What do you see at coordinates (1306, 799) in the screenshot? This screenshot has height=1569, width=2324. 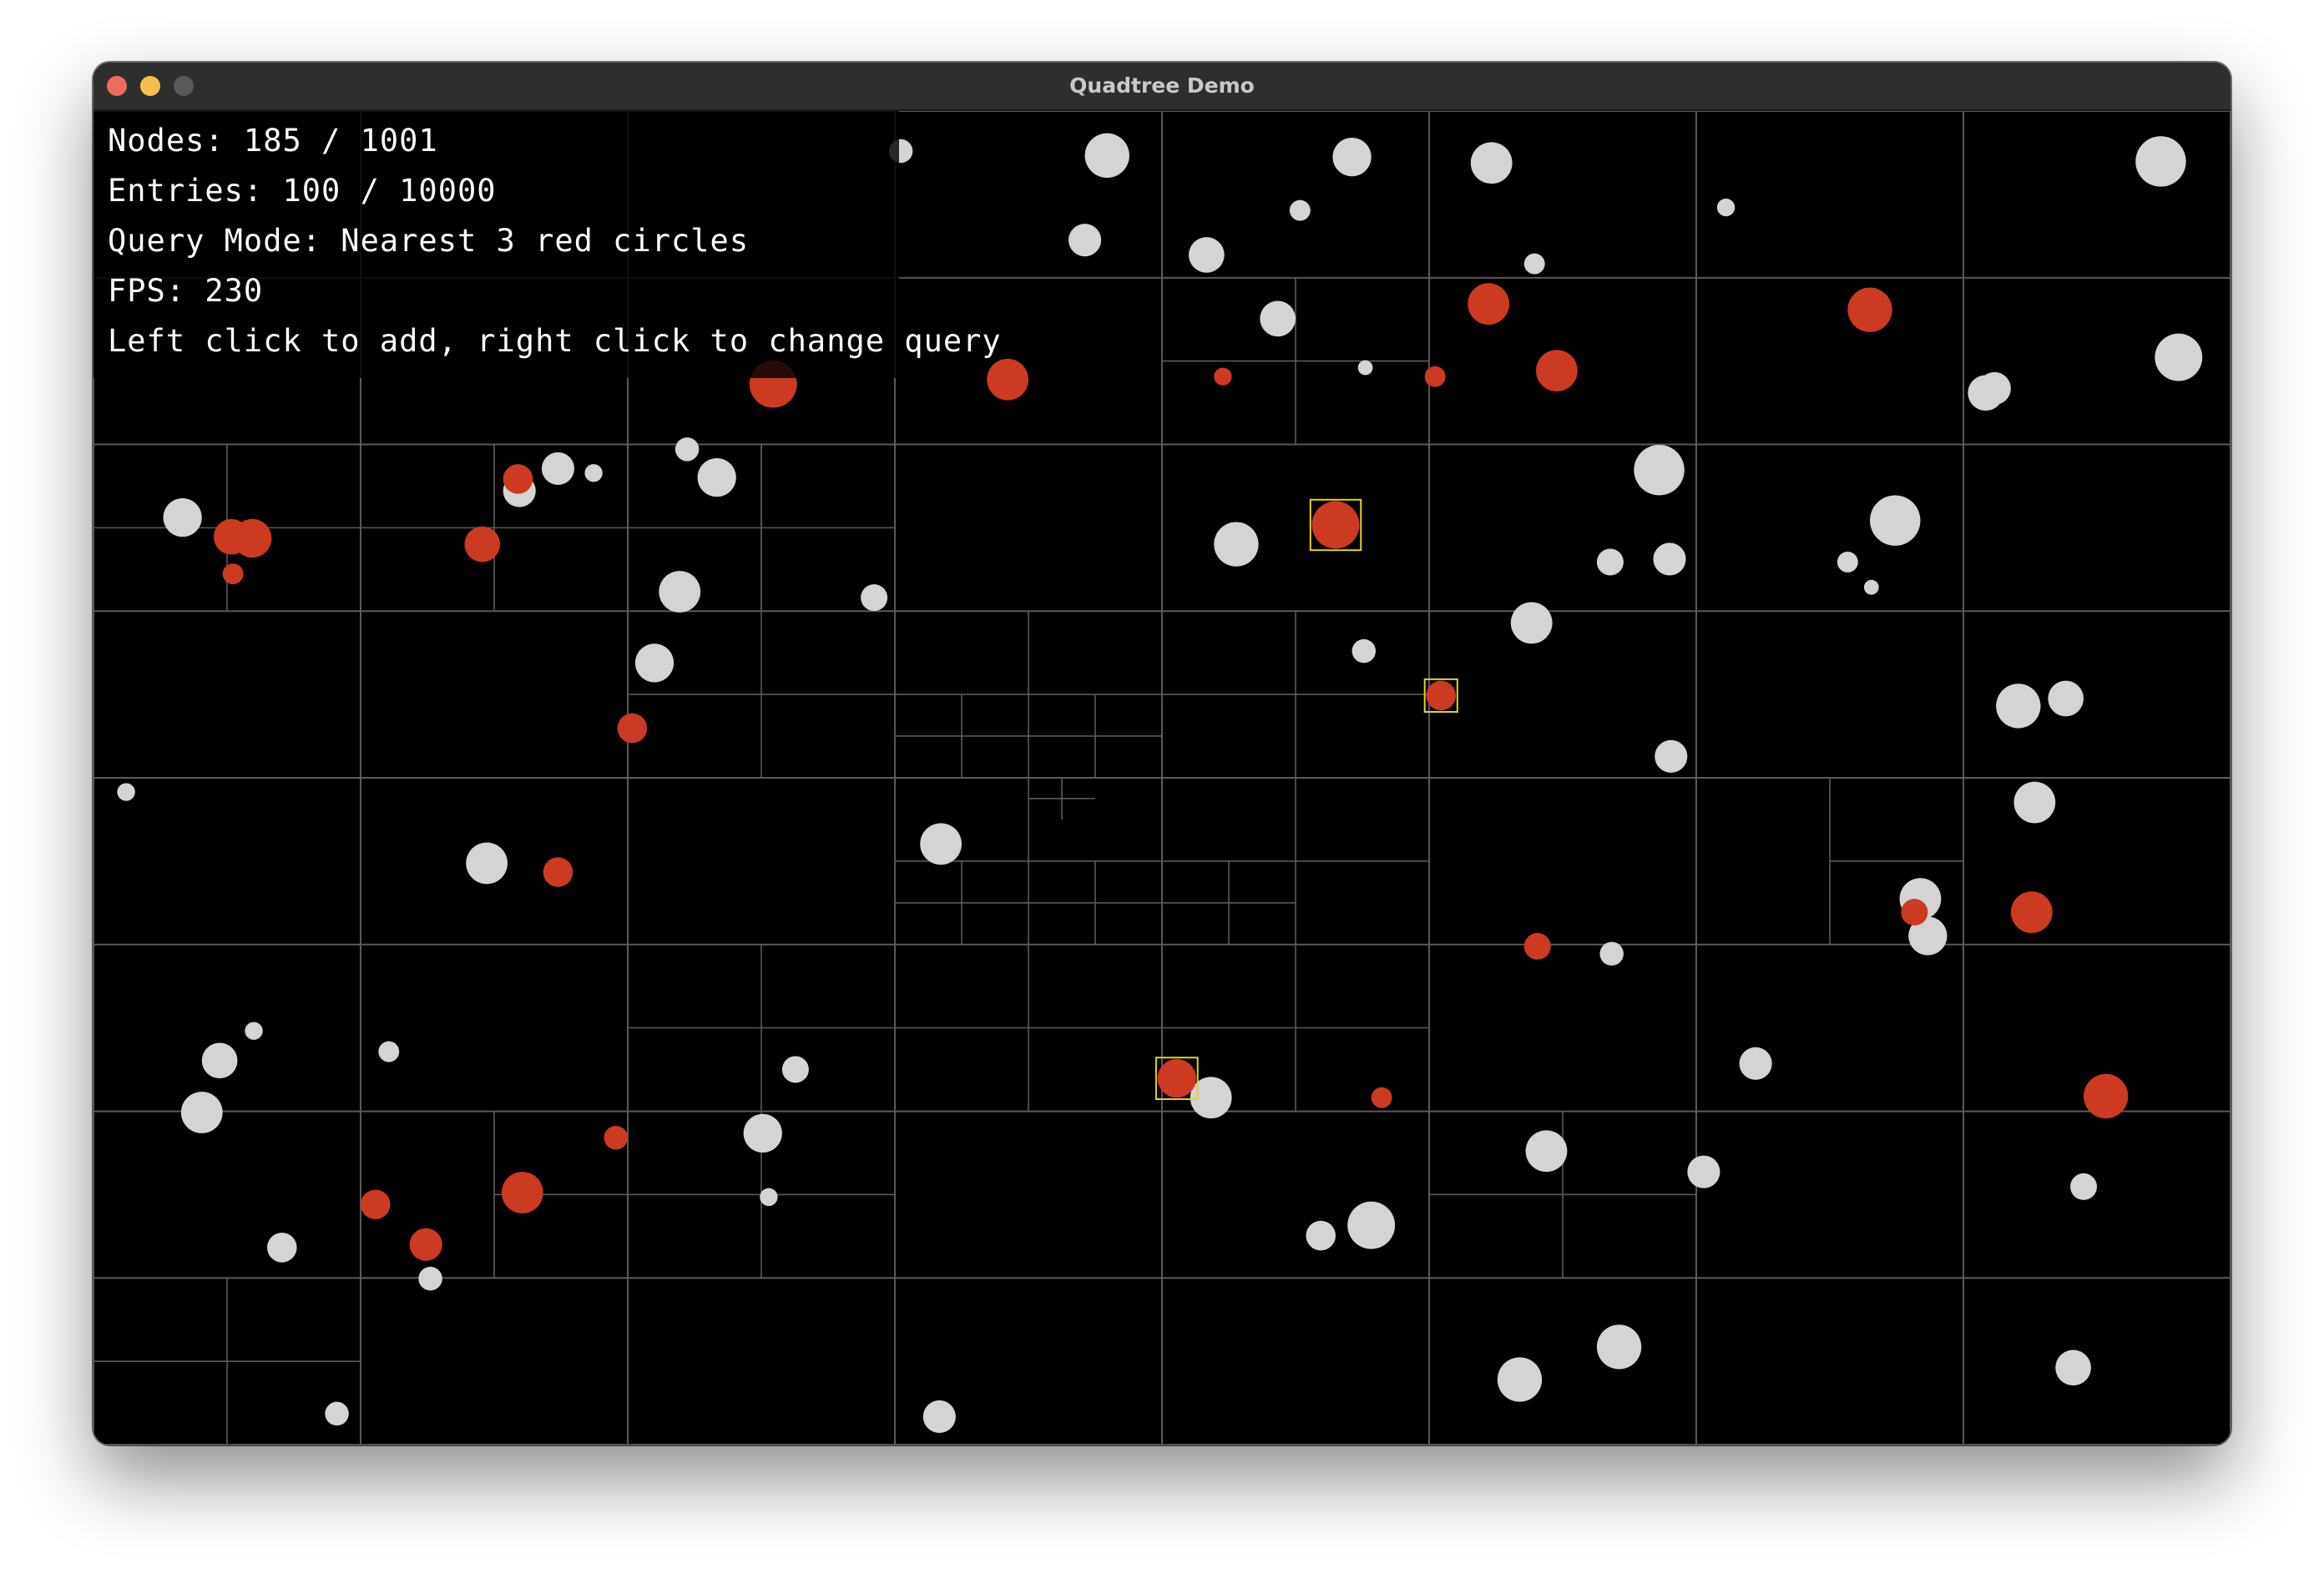 I see `query-results-layer` at bounding box center [1306, 799].